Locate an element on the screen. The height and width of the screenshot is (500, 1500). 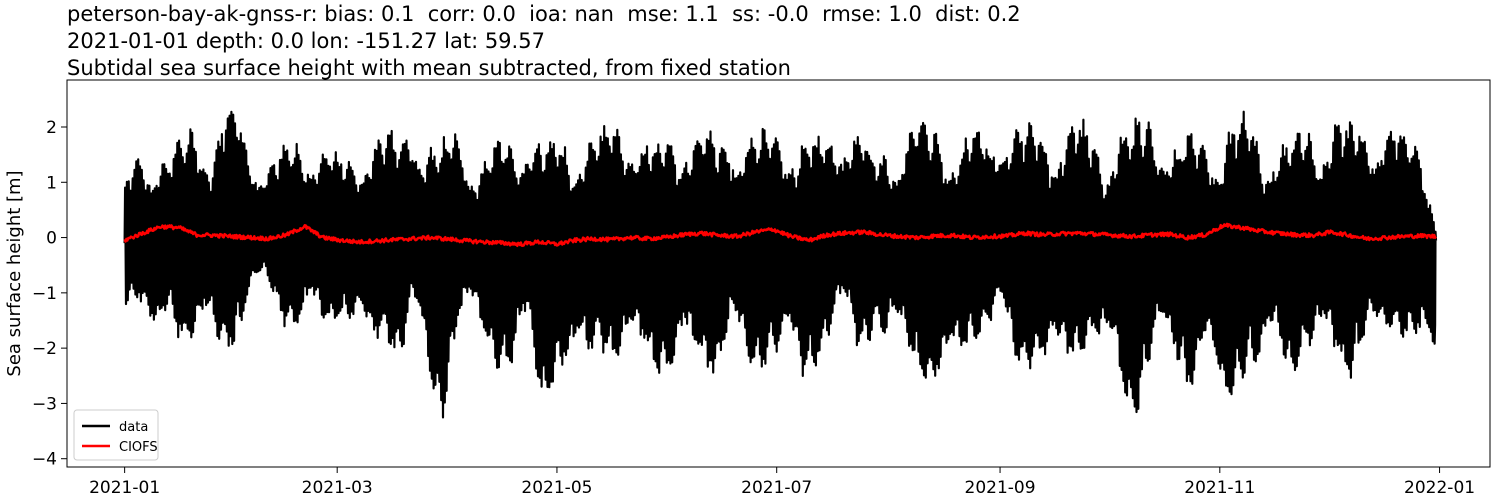
x-tick-label: 2021-11 is located at coordinates (1219, 488).